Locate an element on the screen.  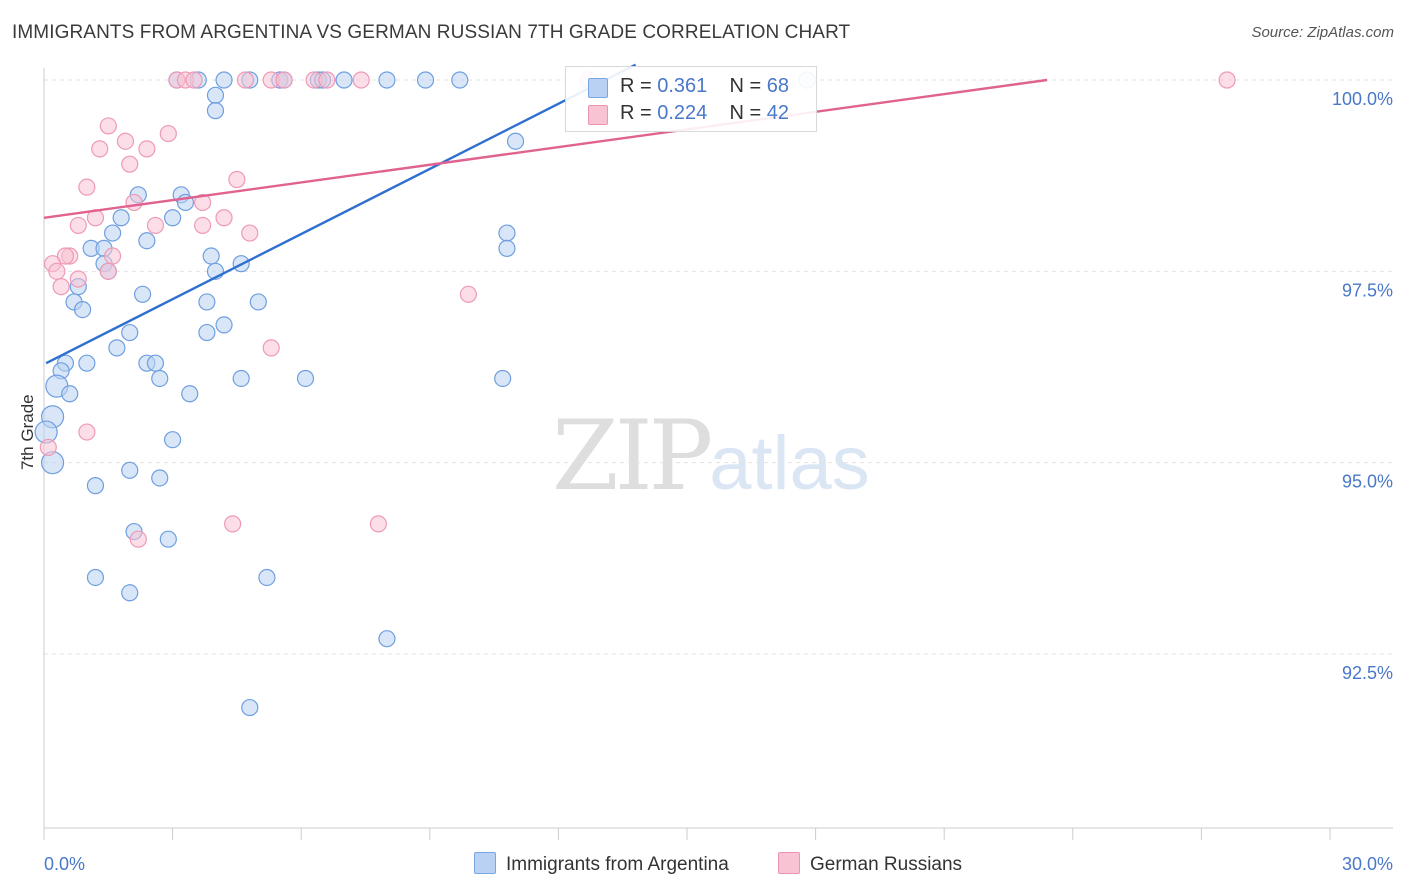
y-tick-label: 95.0% is located at coordinates (1367, 482).